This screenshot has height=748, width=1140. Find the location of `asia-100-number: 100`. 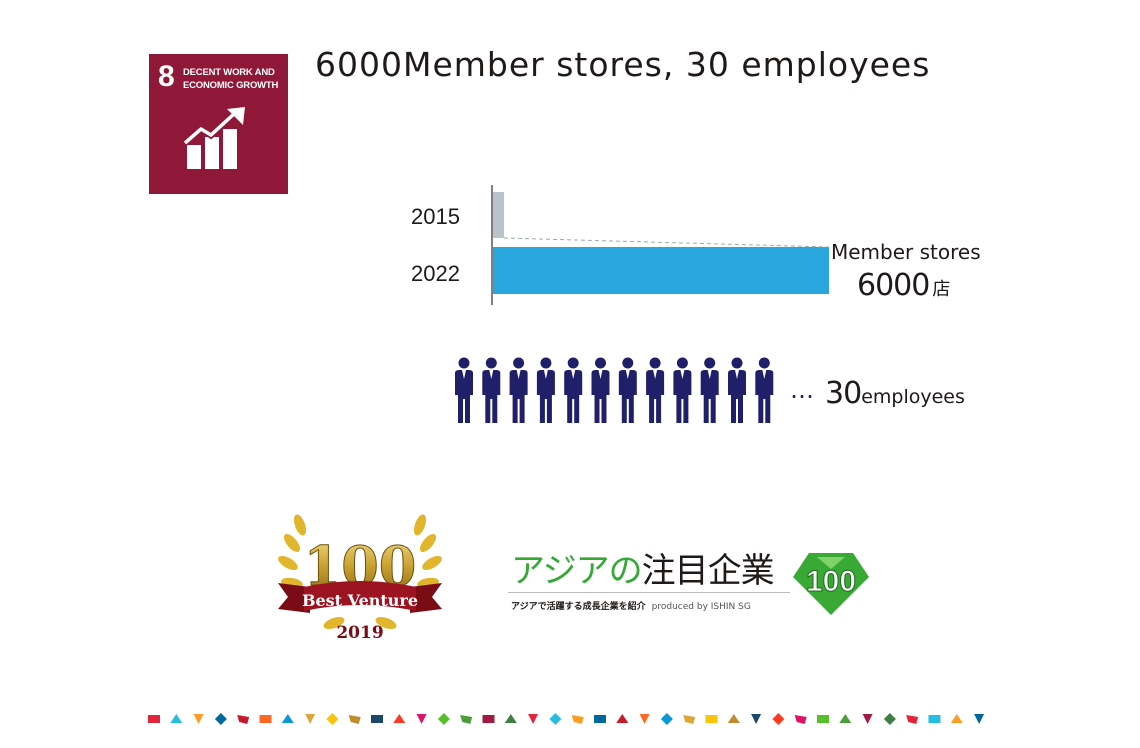

asia-100-number: 100 is located at coordinates (831, 581).